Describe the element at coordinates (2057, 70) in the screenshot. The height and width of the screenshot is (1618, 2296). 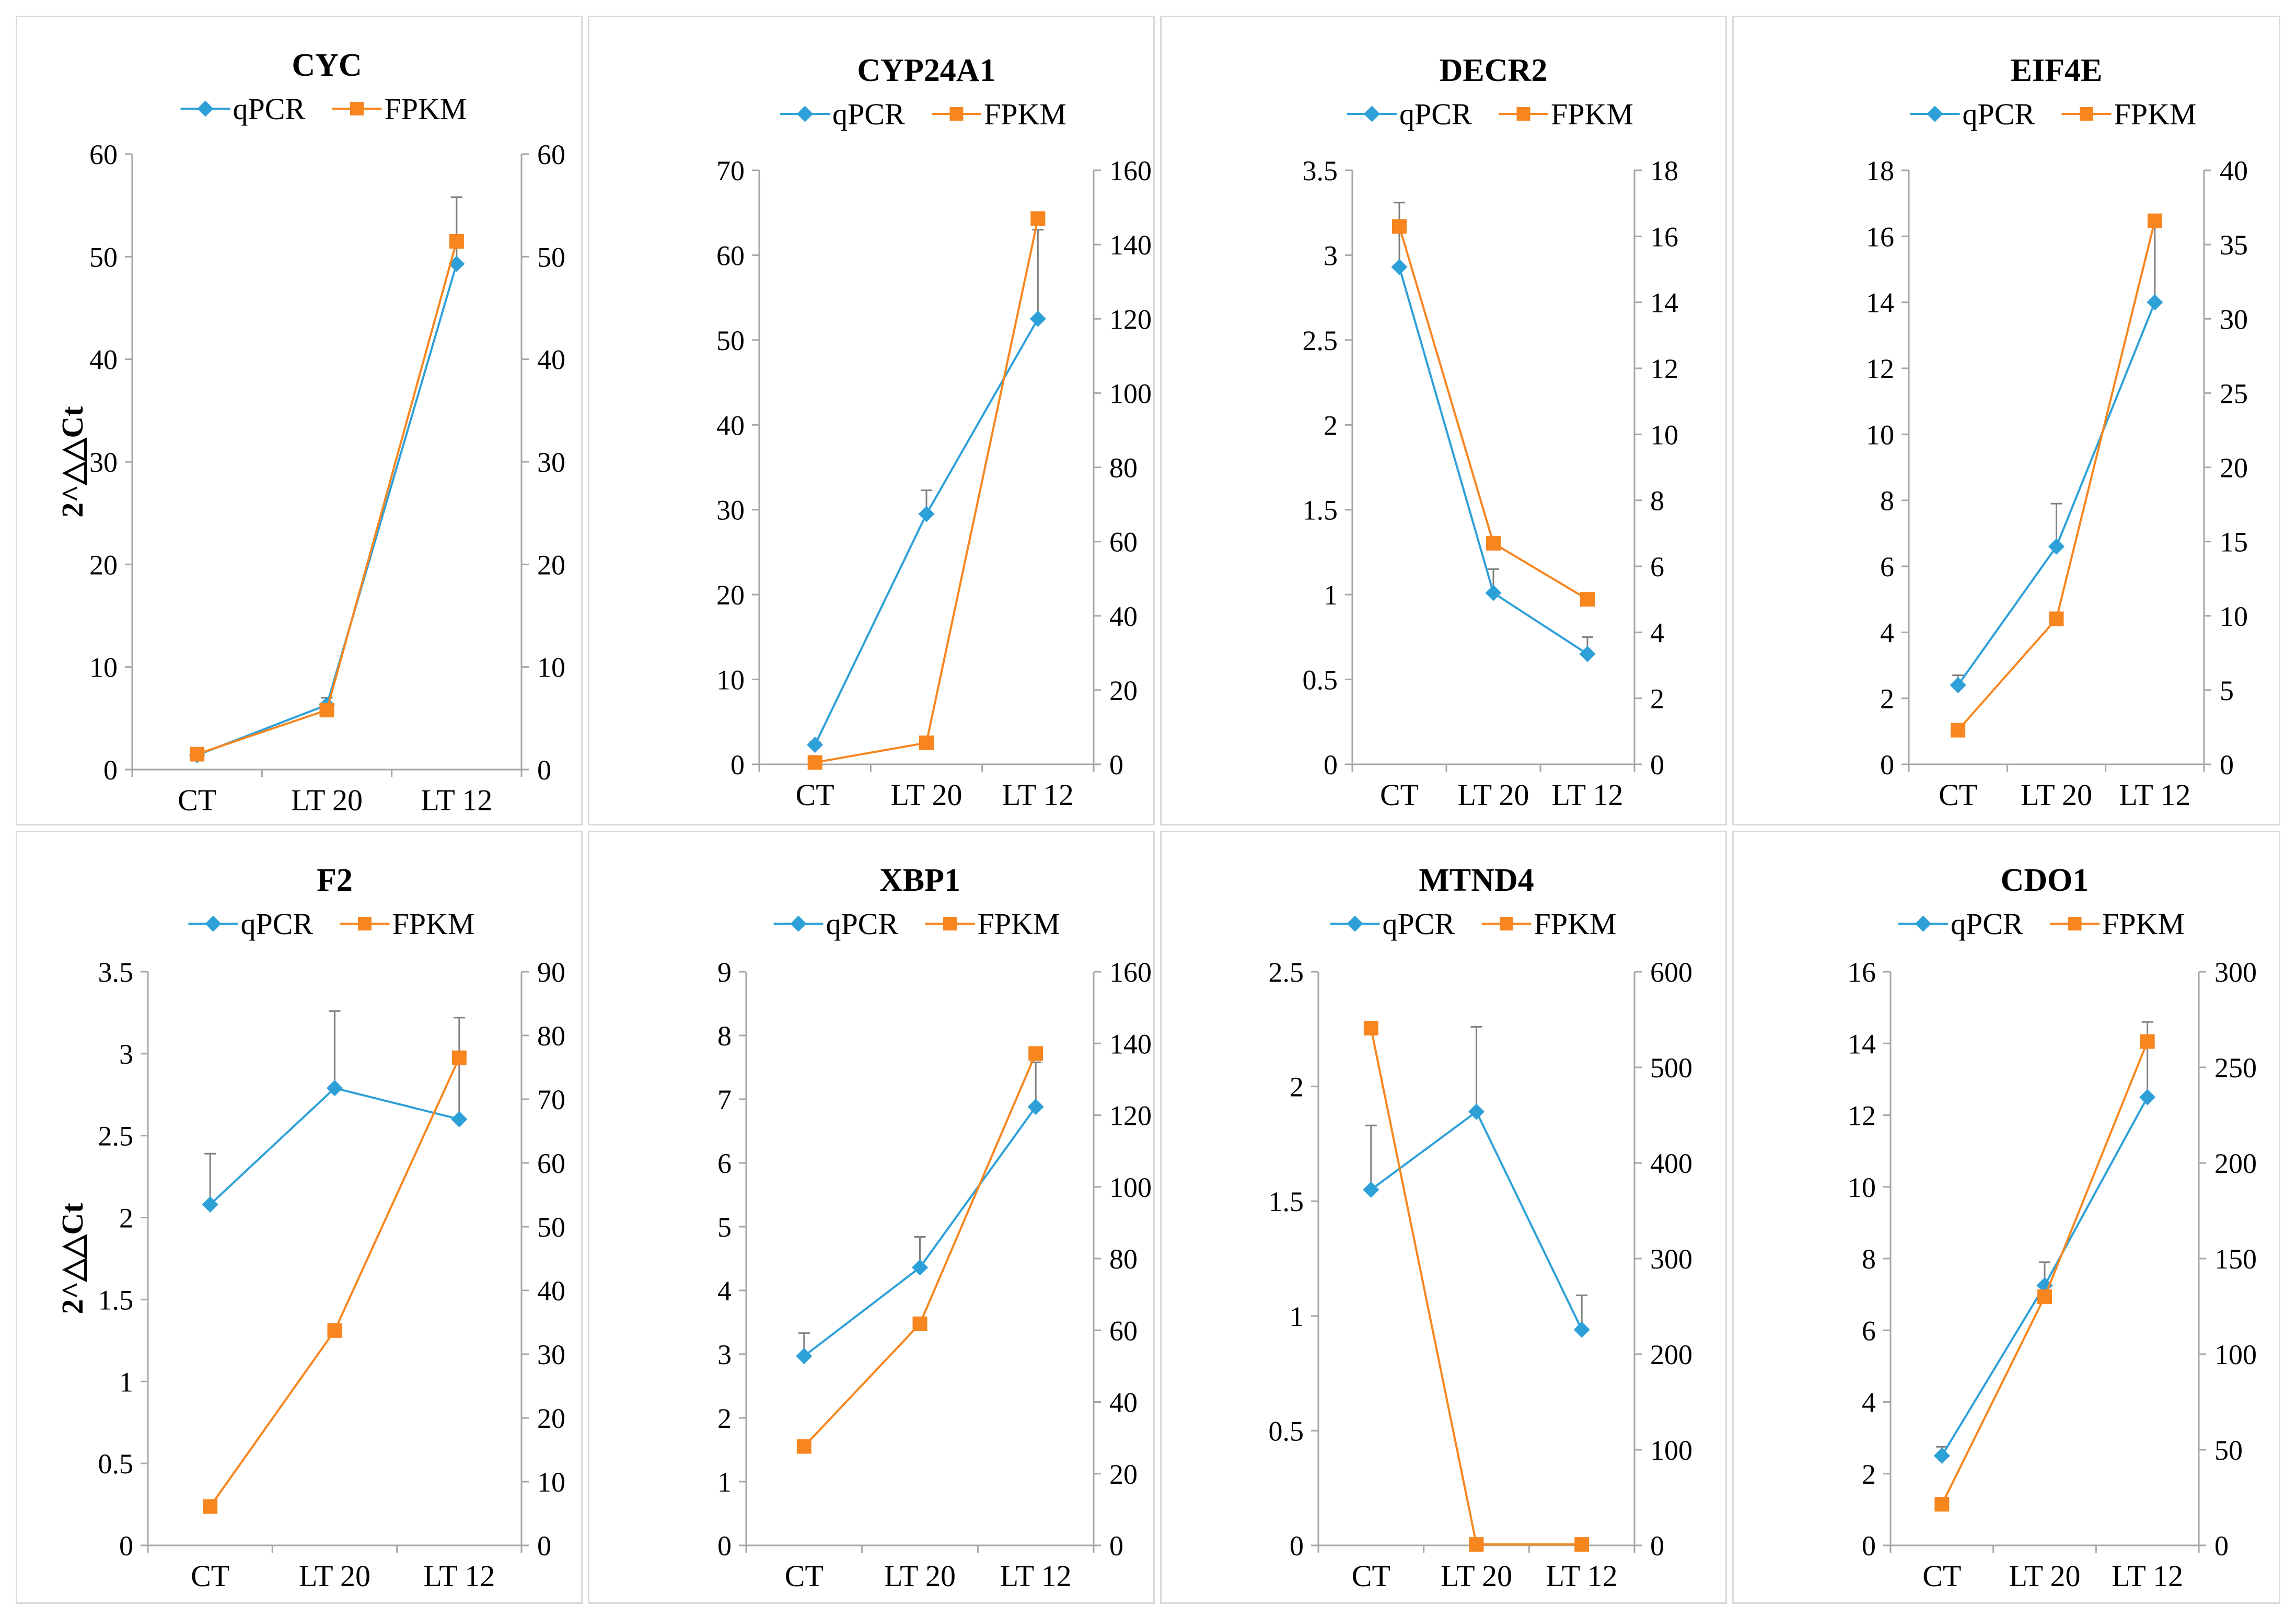
I see `chart-title: EIF4E` at that location.